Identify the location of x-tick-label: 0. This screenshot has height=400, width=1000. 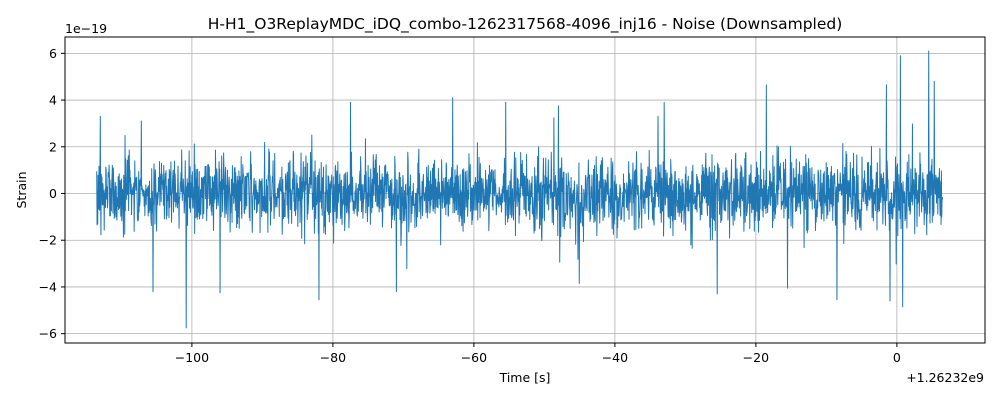
(897, 357).